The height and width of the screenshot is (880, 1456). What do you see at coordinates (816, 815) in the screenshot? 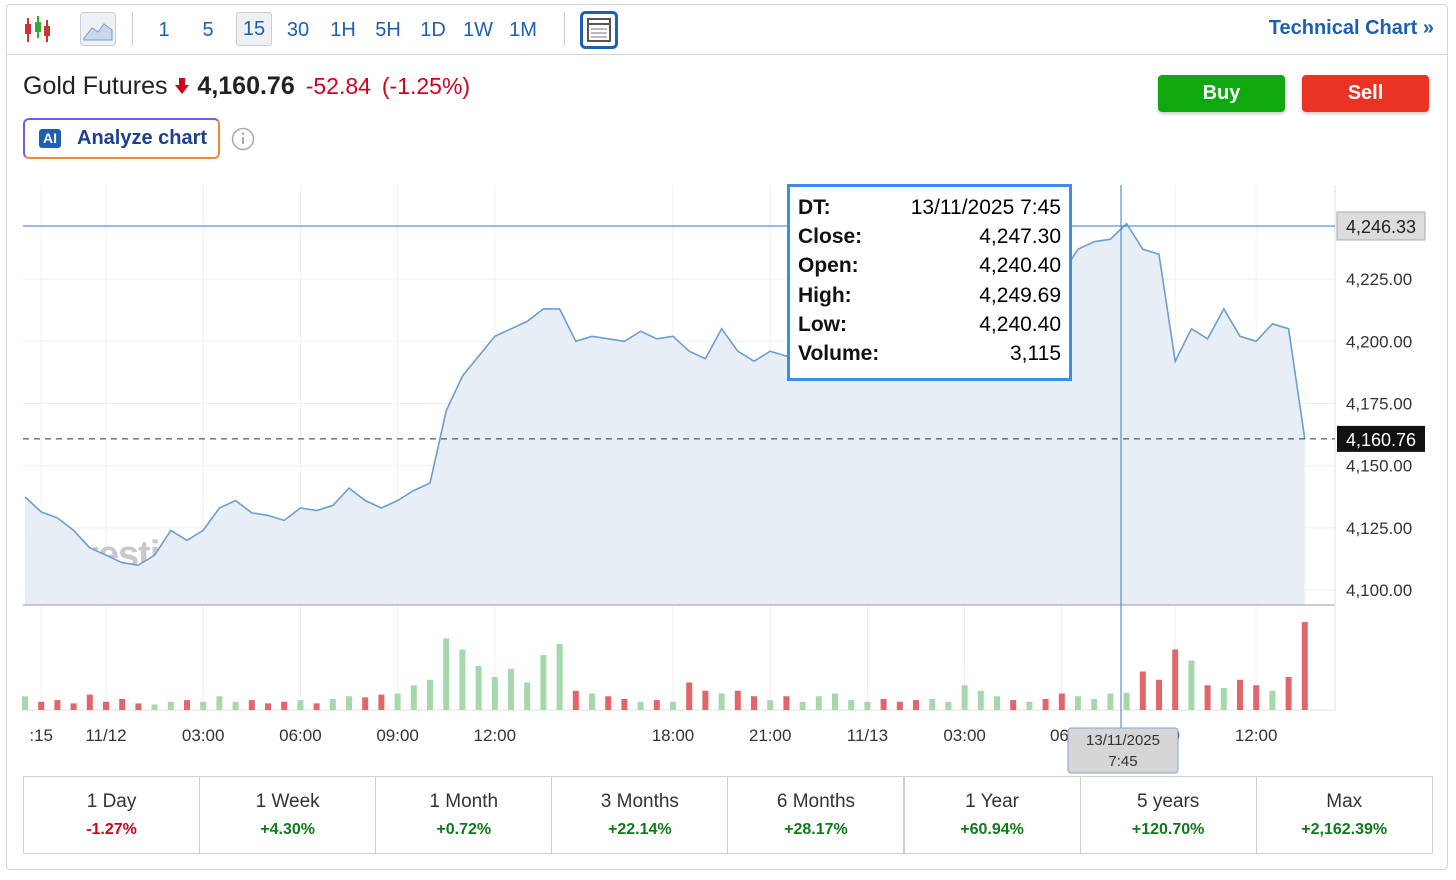
I see `performance-cell: 6 Months +28.17%` at bounding box center [816, 815].